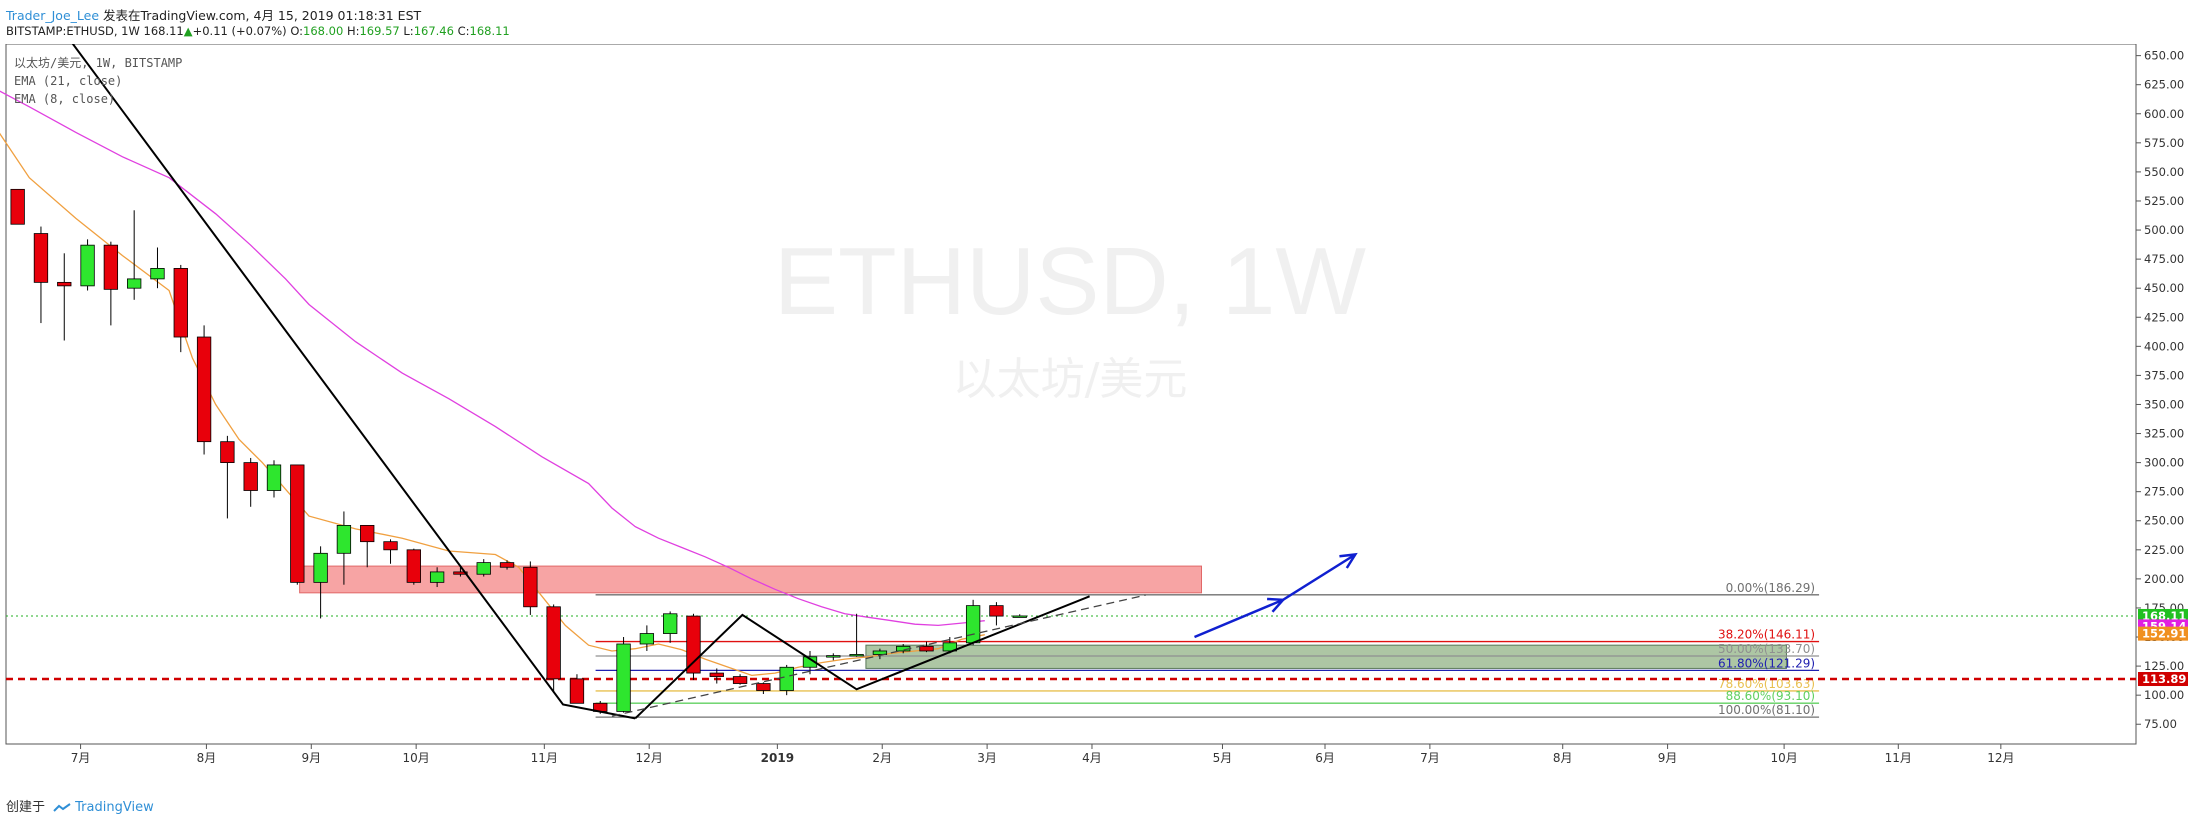 This screenshot has height=819, width=2199. I want to click on y-tick-label: 225.00, so click(2164, 550).